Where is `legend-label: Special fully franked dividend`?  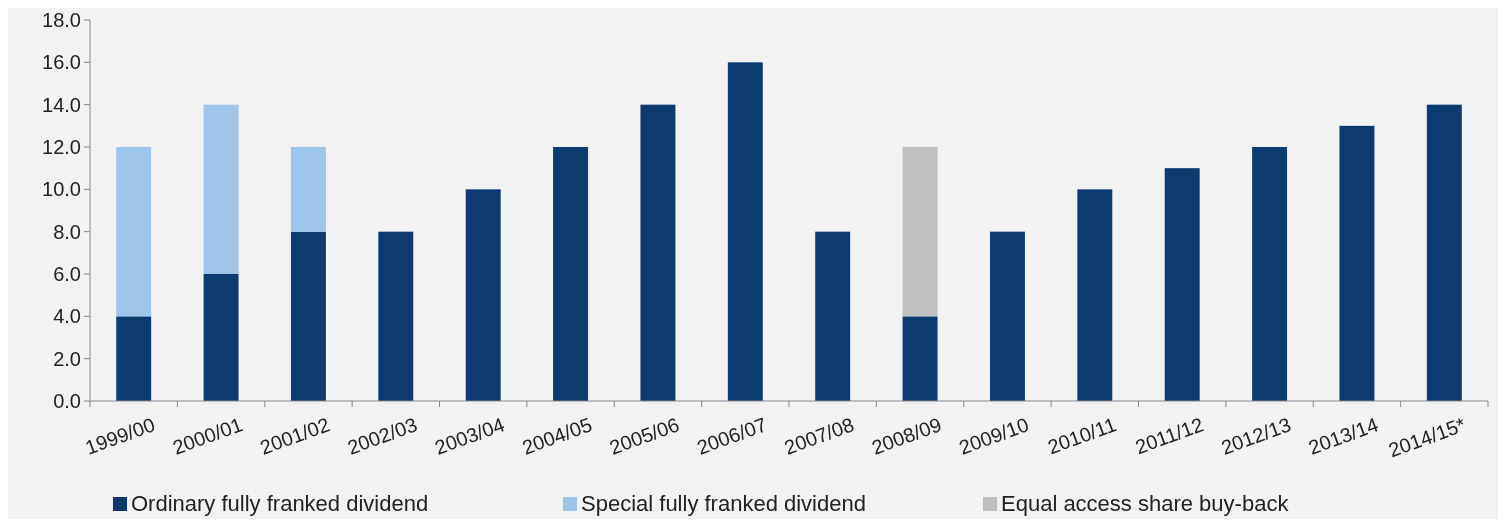
legend-label: Special fully franked dividend is located at coordinates (723, 503).